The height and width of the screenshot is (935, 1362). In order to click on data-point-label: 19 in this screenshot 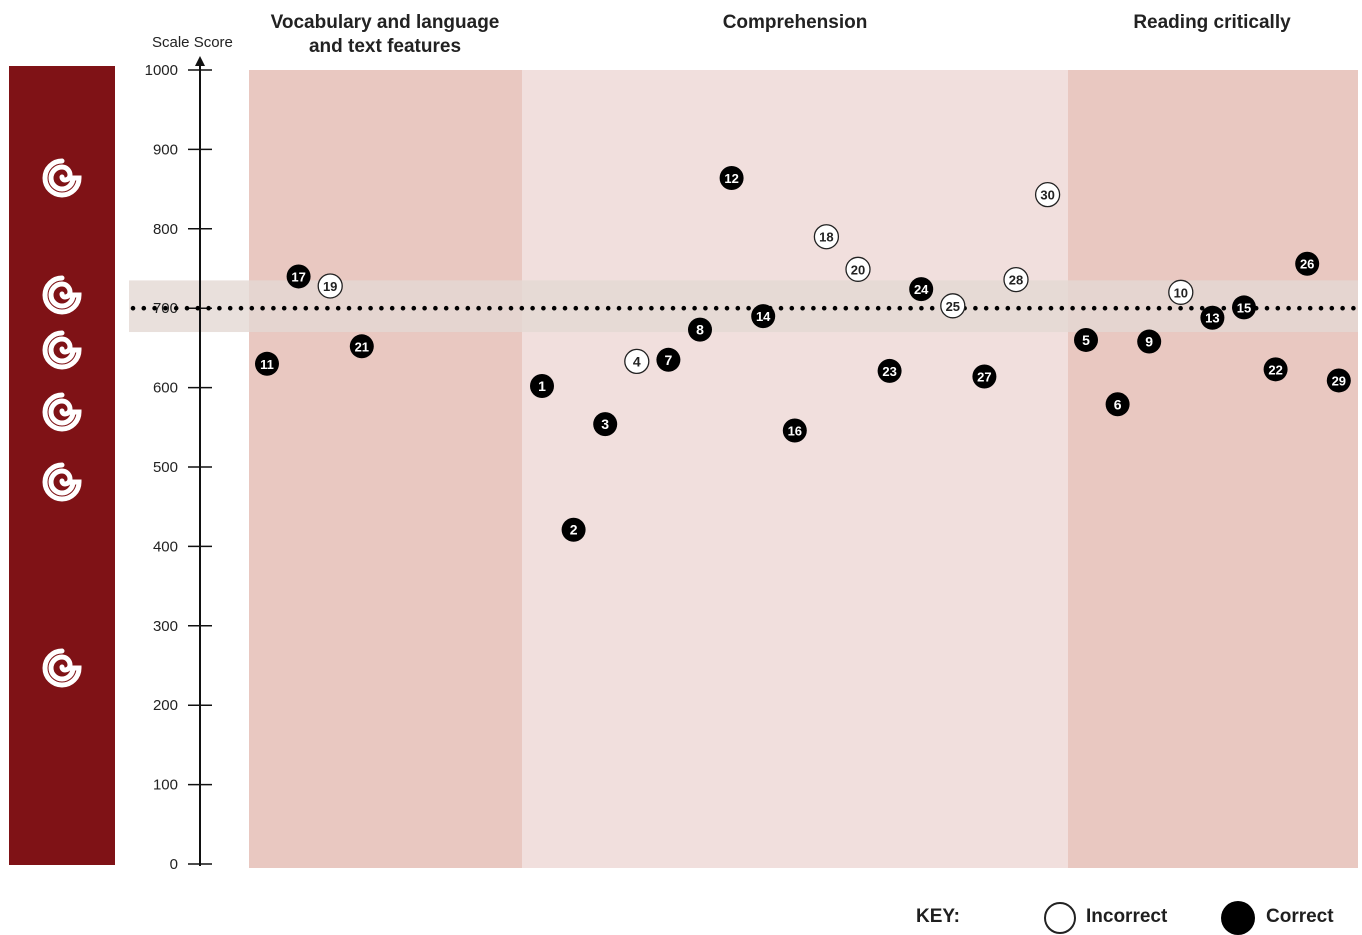, I will do `click(330, 286)`.